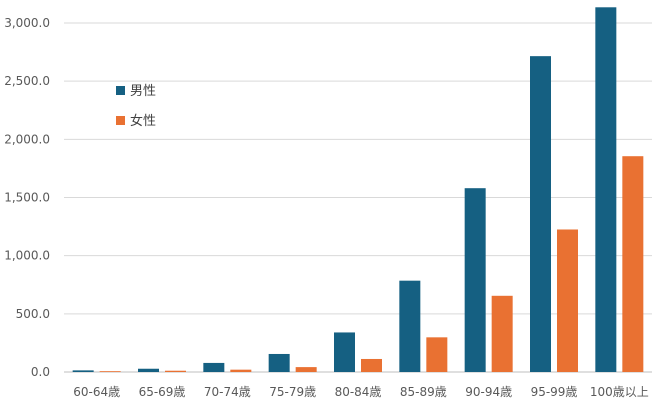 Image resolution: width=660 pixels, height=407 pixels. I want to click on x-category-label: 75-79歳, so click(292, 392).